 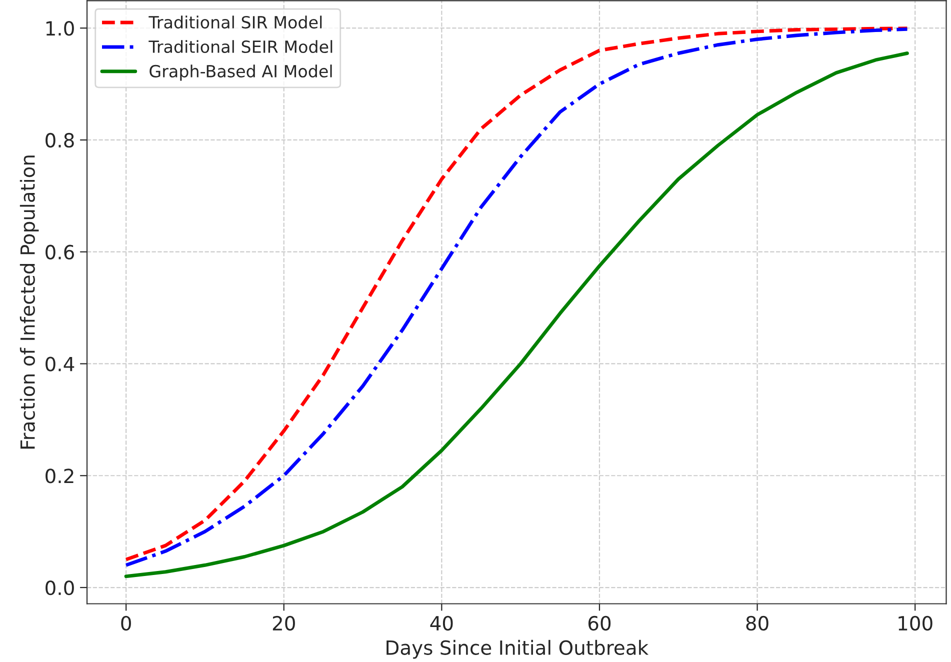 What do you see at coordinates (757, 623) in the screenshot?
I see `x-tick-label: 80` at bounding box center [757, 623].